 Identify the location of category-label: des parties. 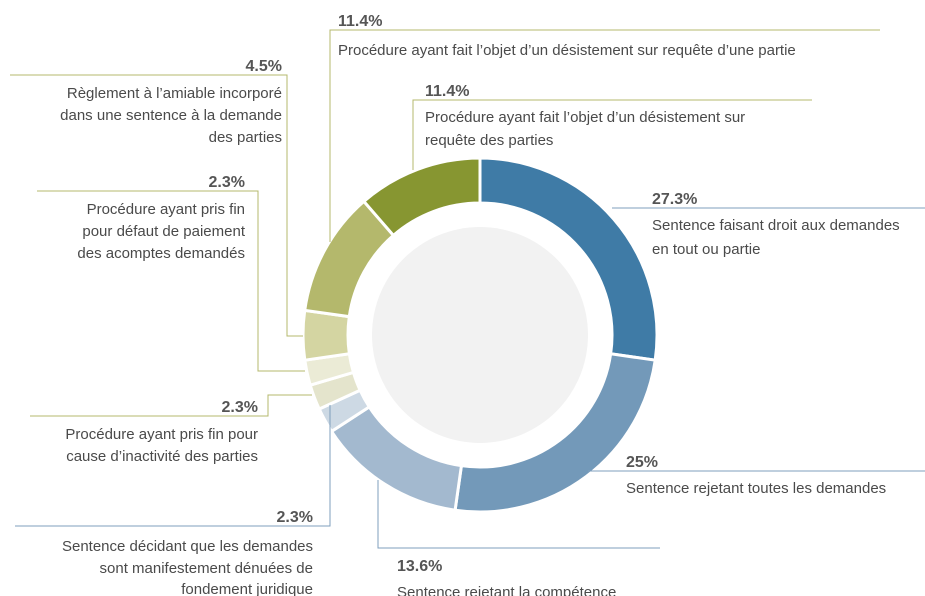
(245, 137).